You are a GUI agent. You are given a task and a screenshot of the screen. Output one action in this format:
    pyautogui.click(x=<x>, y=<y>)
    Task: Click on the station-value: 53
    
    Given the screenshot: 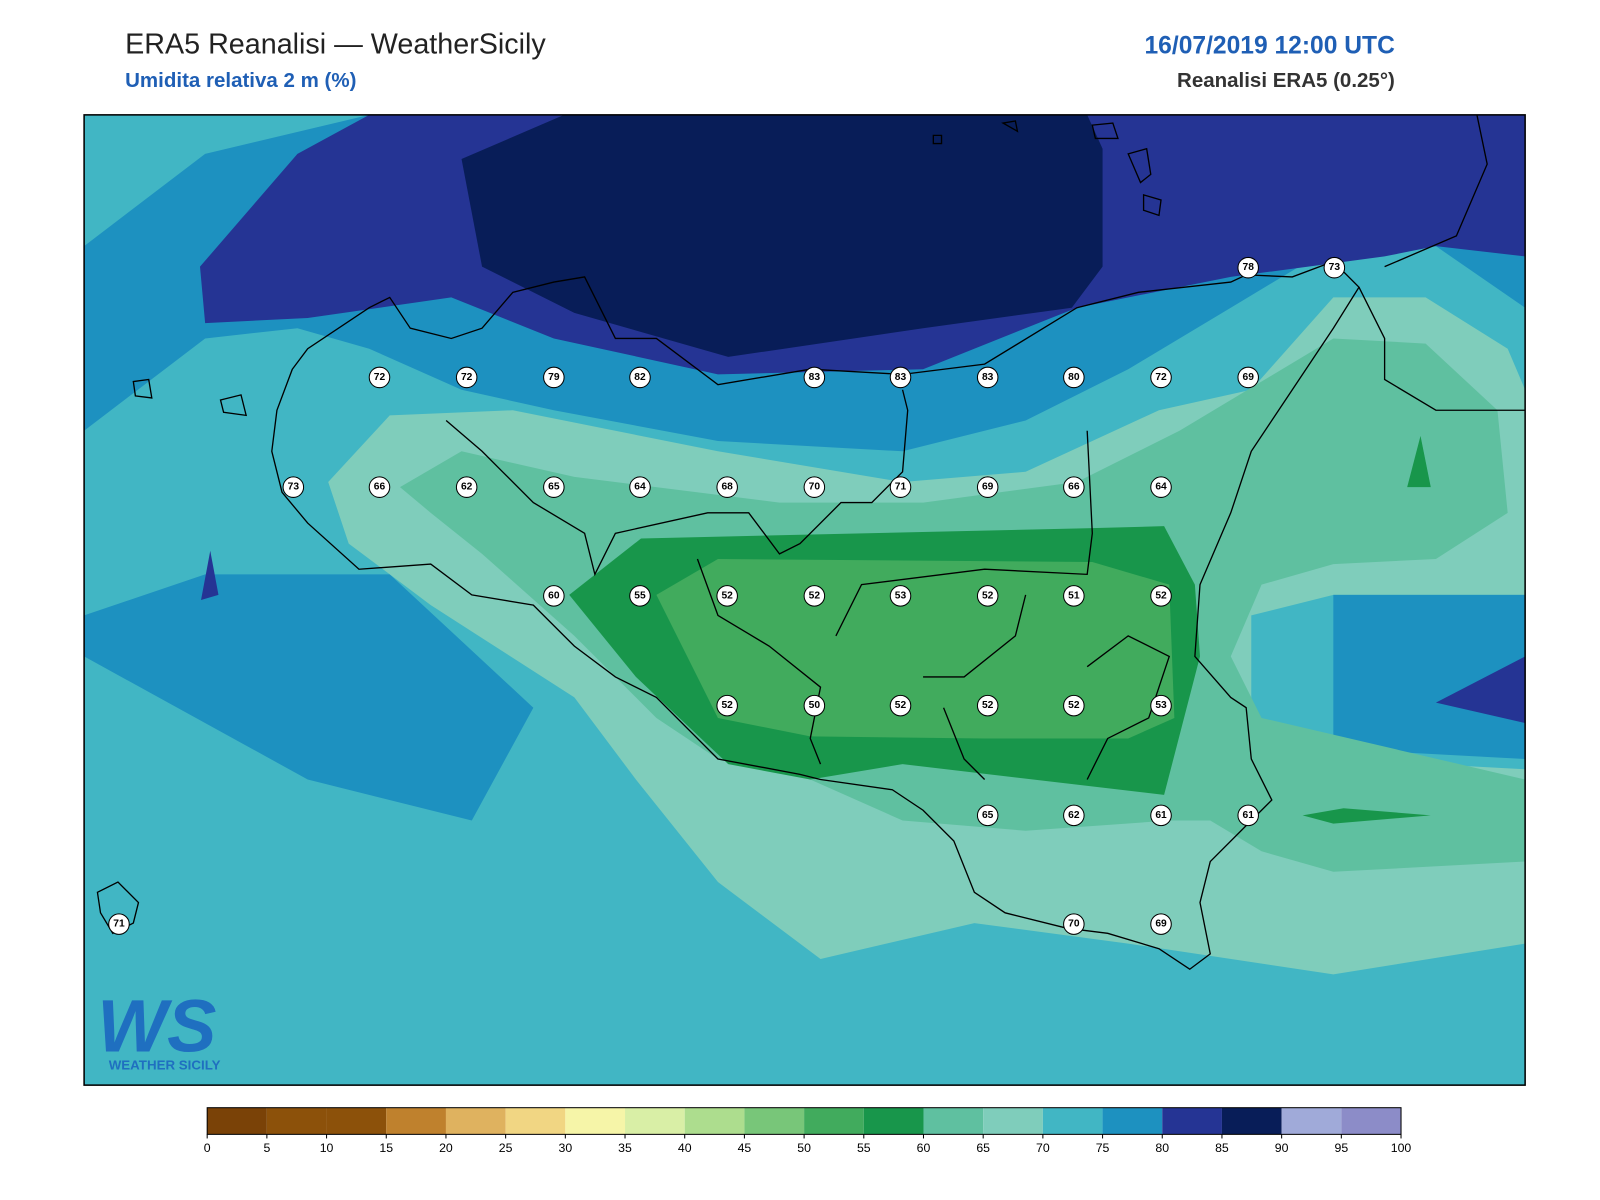 What is the action you would take?
    pyautogui.click(x=901, y=595)
    